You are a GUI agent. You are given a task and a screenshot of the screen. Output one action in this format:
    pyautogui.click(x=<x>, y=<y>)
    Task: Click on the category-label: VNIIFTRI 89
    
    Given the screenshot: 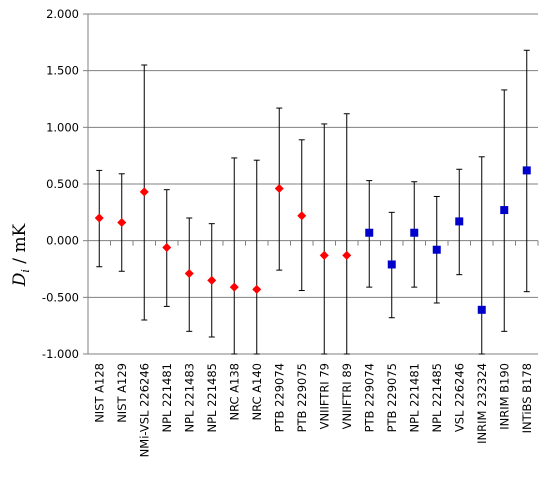 What is the action you would take?
    pyautogui.click(x=347, y=396)
    